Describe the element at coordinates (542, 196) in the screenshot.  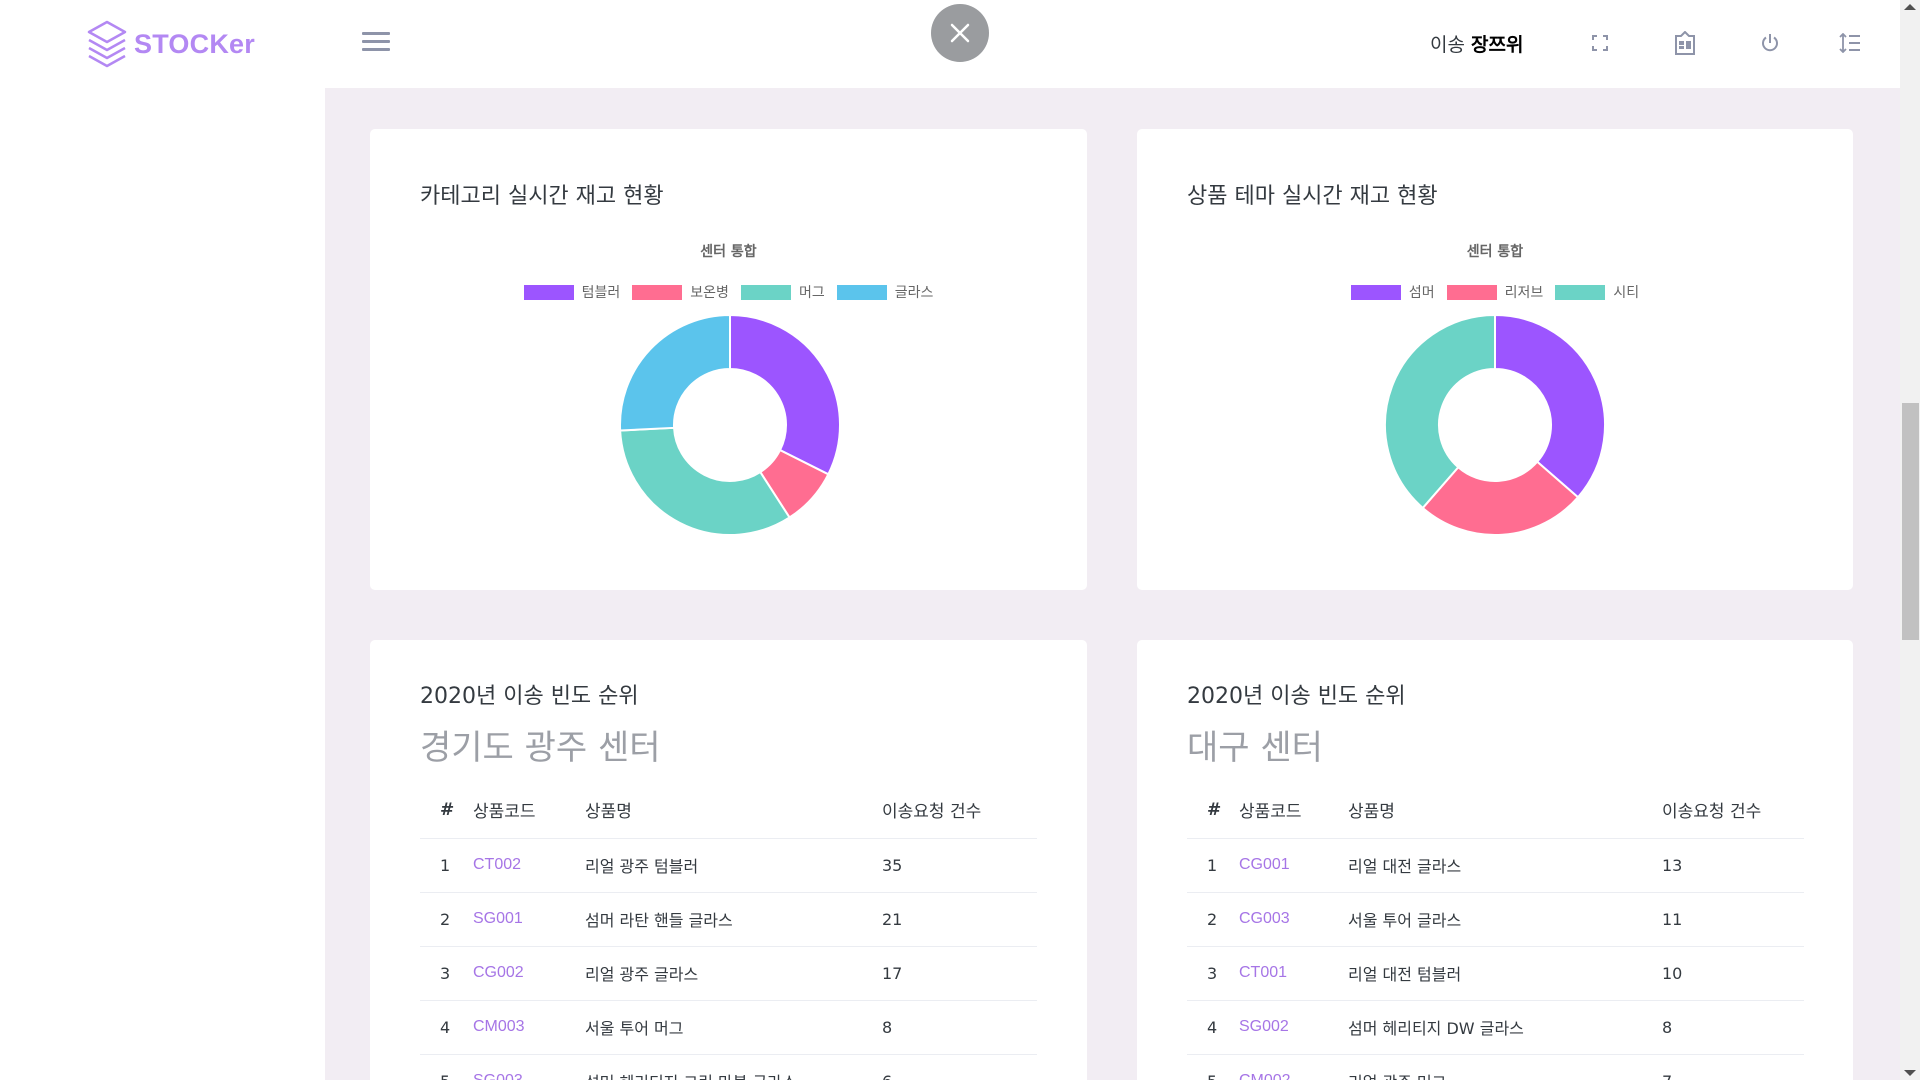
I see `card-title: 카테고리 실시간 재고 현황` at that location.